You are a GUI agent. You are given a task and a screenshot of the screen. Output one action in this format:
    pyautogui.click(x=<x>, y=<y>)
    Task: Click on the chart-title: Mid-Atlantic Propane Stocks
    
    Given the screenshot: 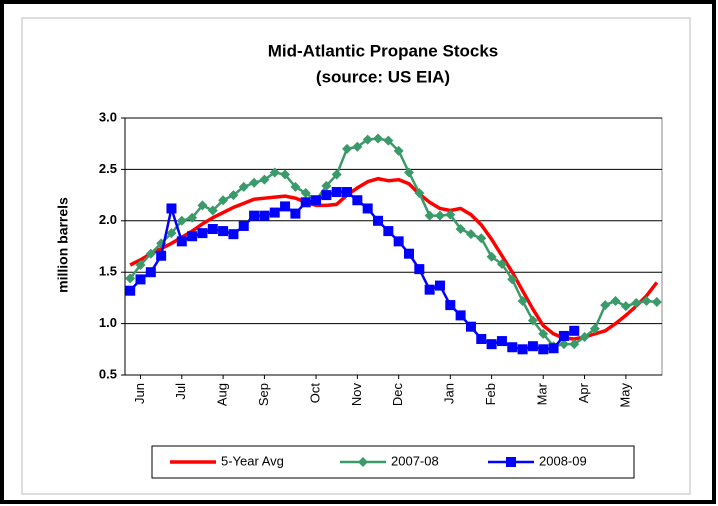 What is the action you would take?
    pyautogui.click(x=383, y=50)
    